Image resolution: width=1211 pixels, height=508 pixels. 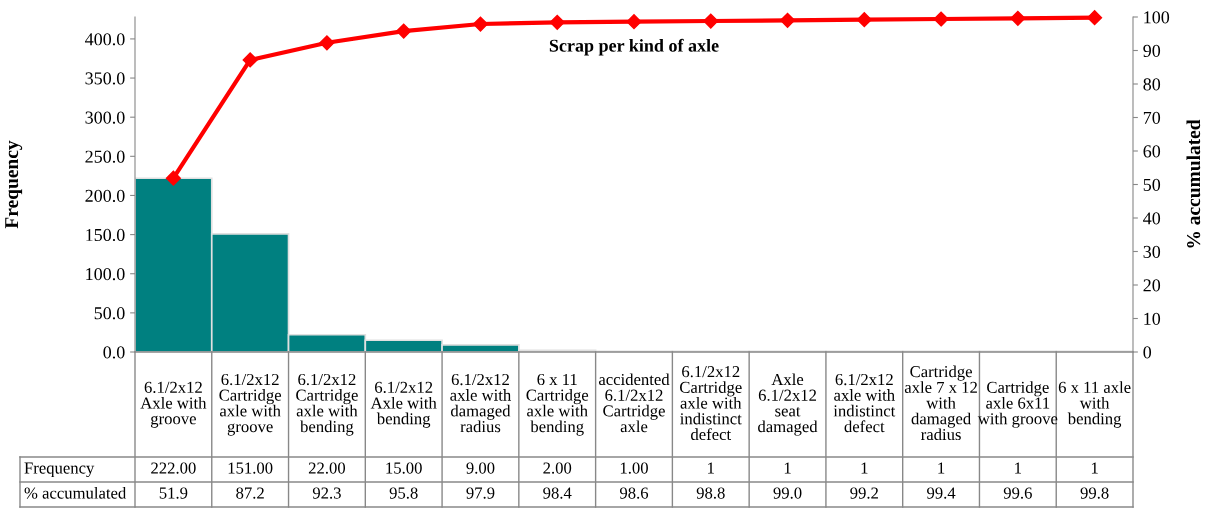 I want to click on data-label: 99.6, so click(x=1017, y=493).